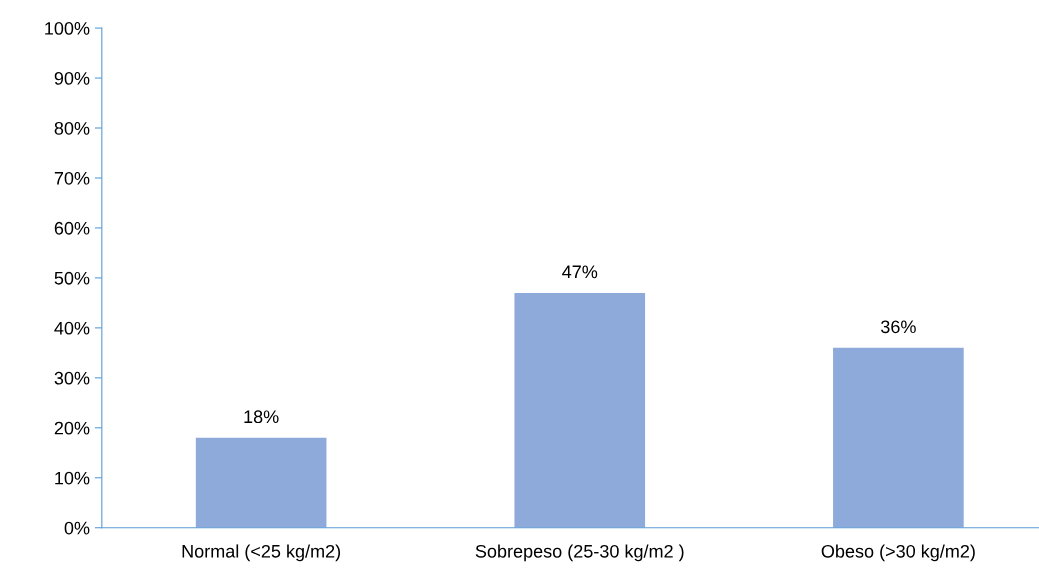  Describe the element at coordinates (72, 228) in the screenshot. I see `y-tick-label: 60%` at that location.